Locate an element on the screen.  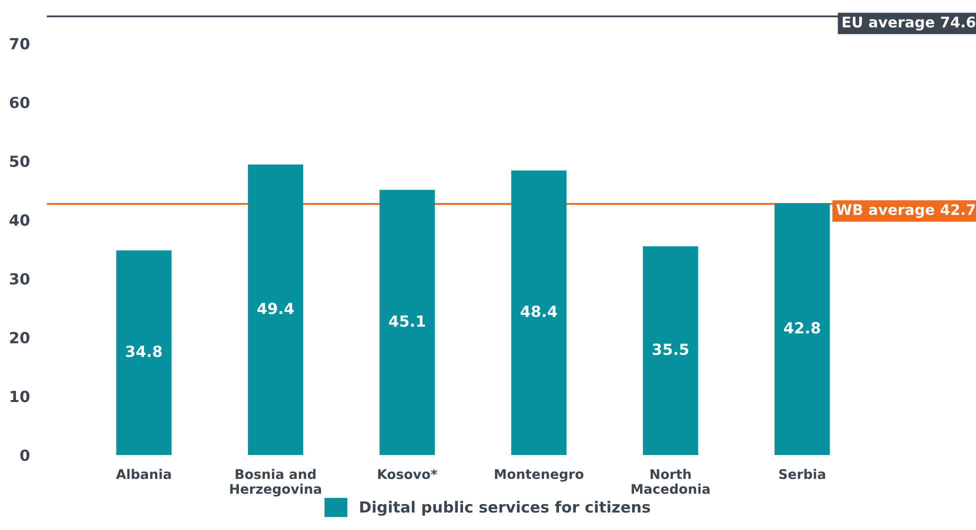
x-tick-label: Montenegro is located at coordinates (539, 475).